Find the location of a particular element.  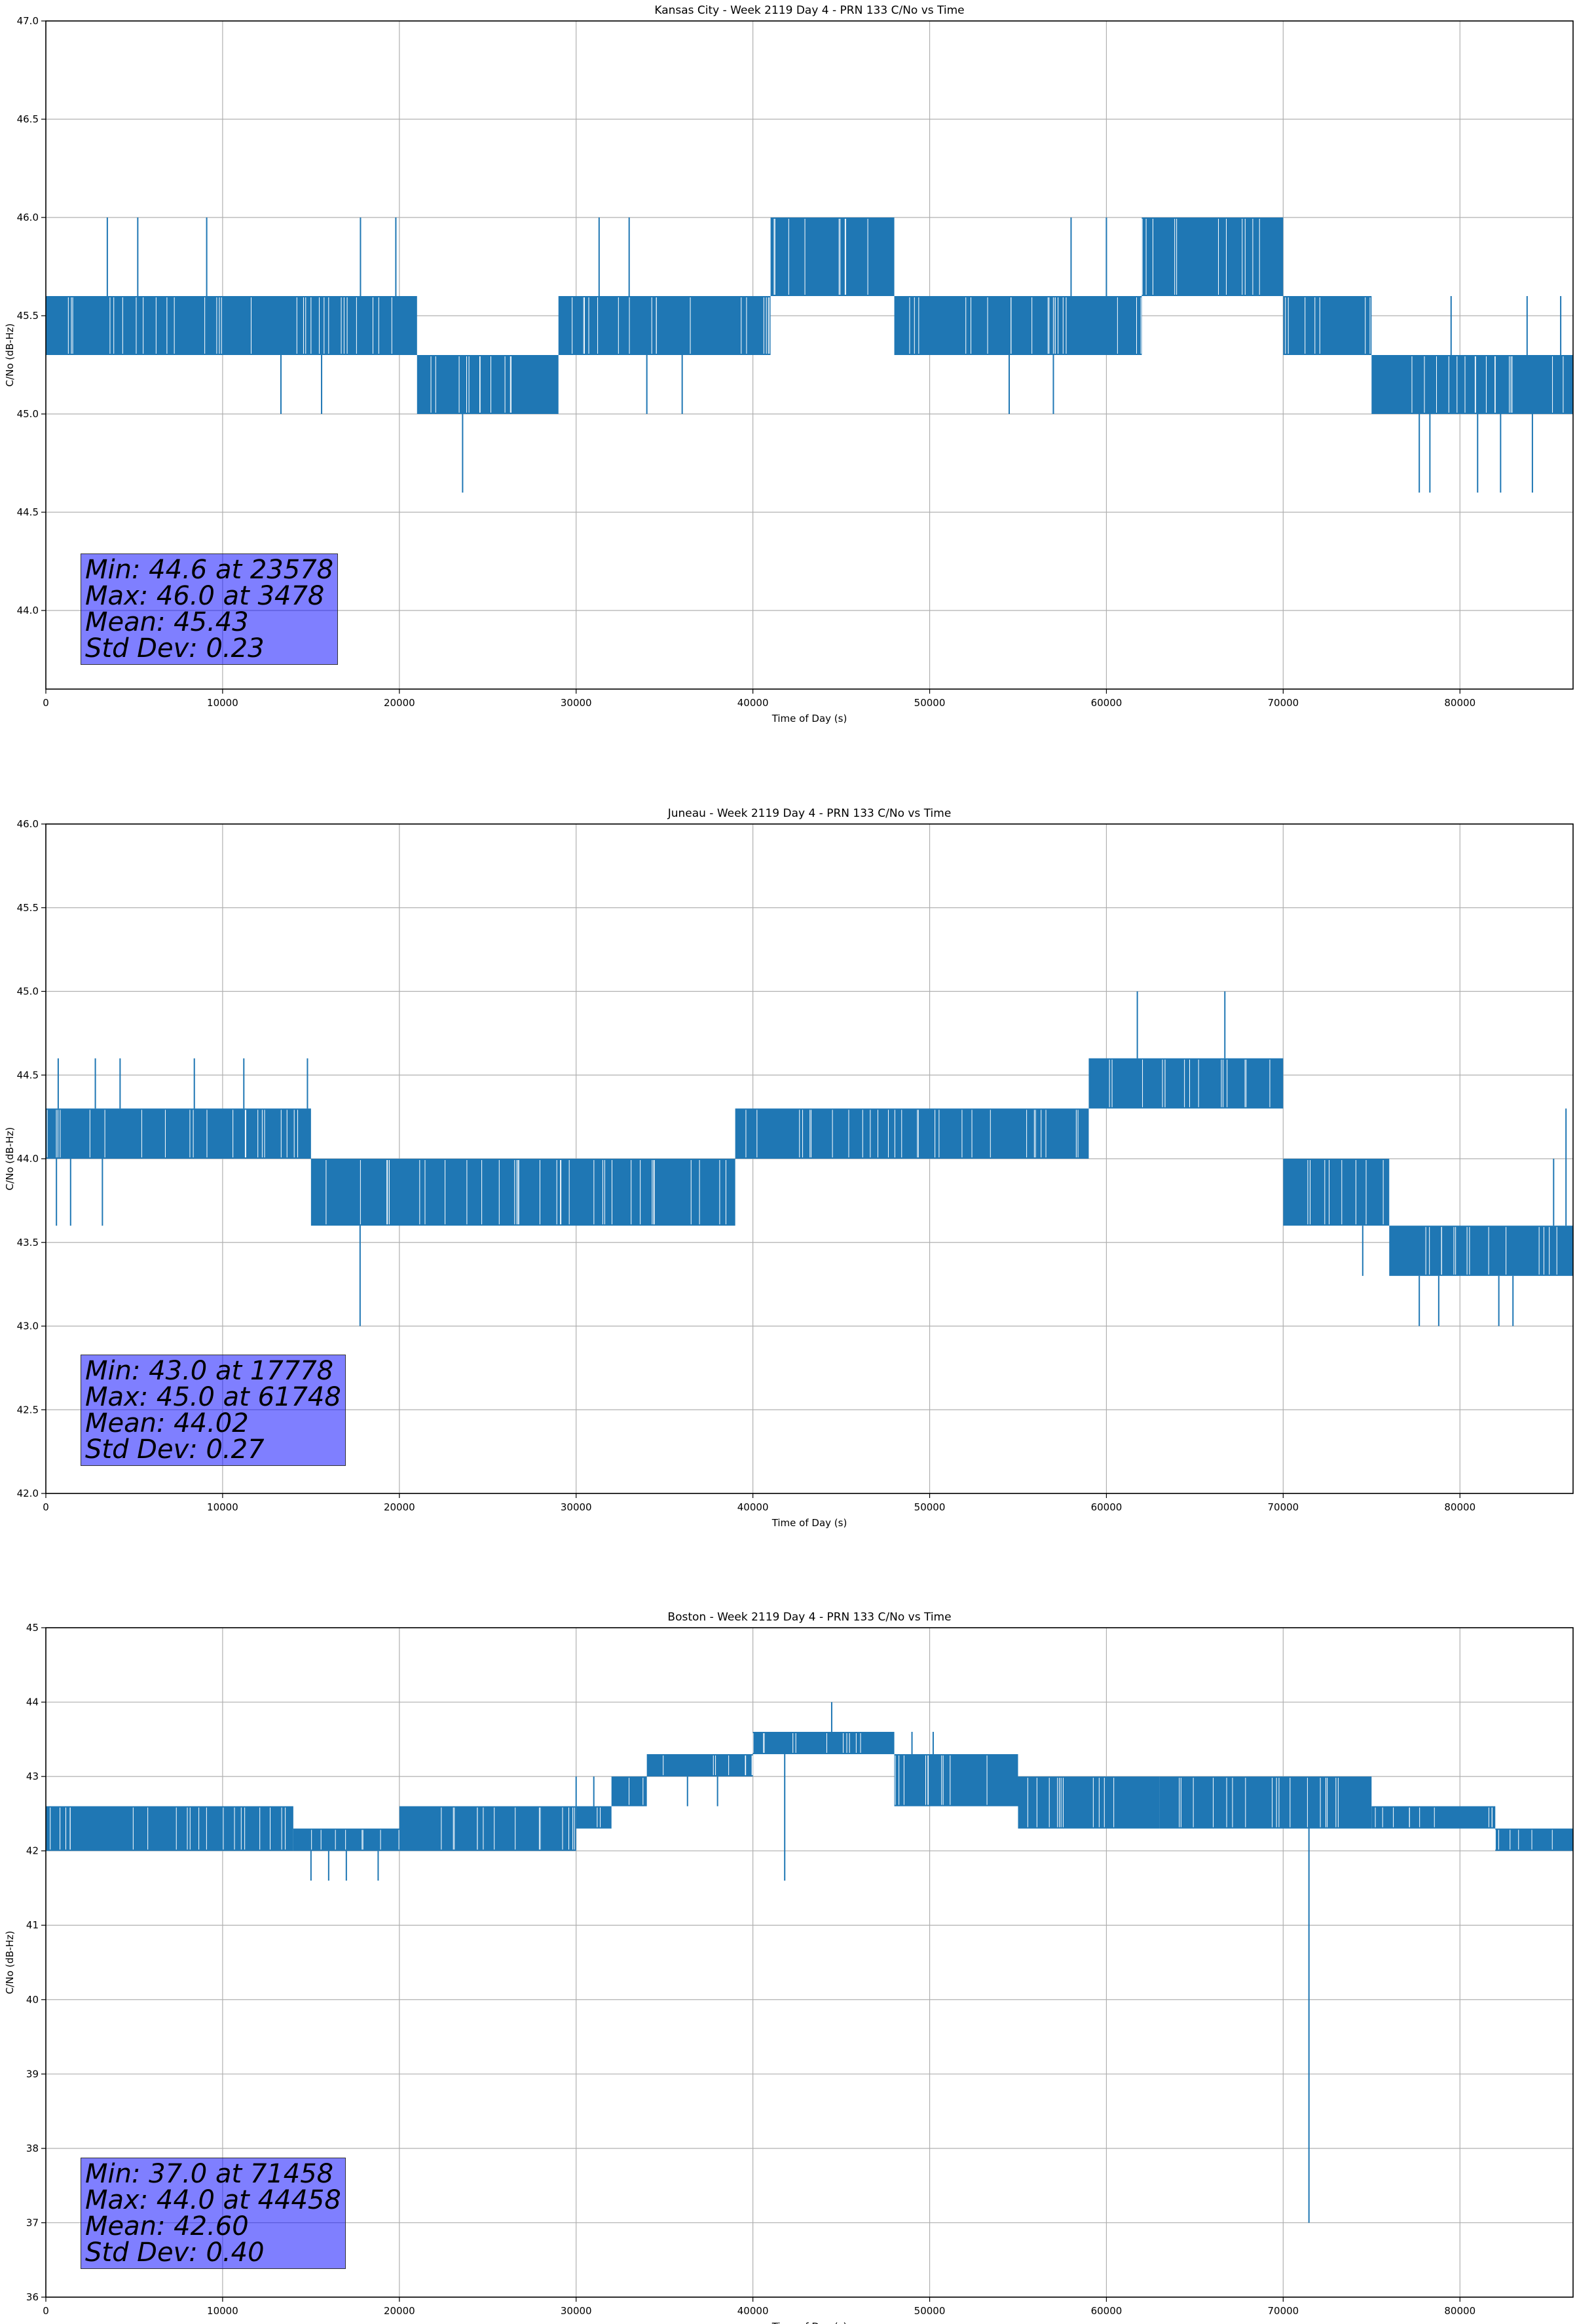

stats-mean: Mean: 44.02 is located at coordinates (167, 1423).